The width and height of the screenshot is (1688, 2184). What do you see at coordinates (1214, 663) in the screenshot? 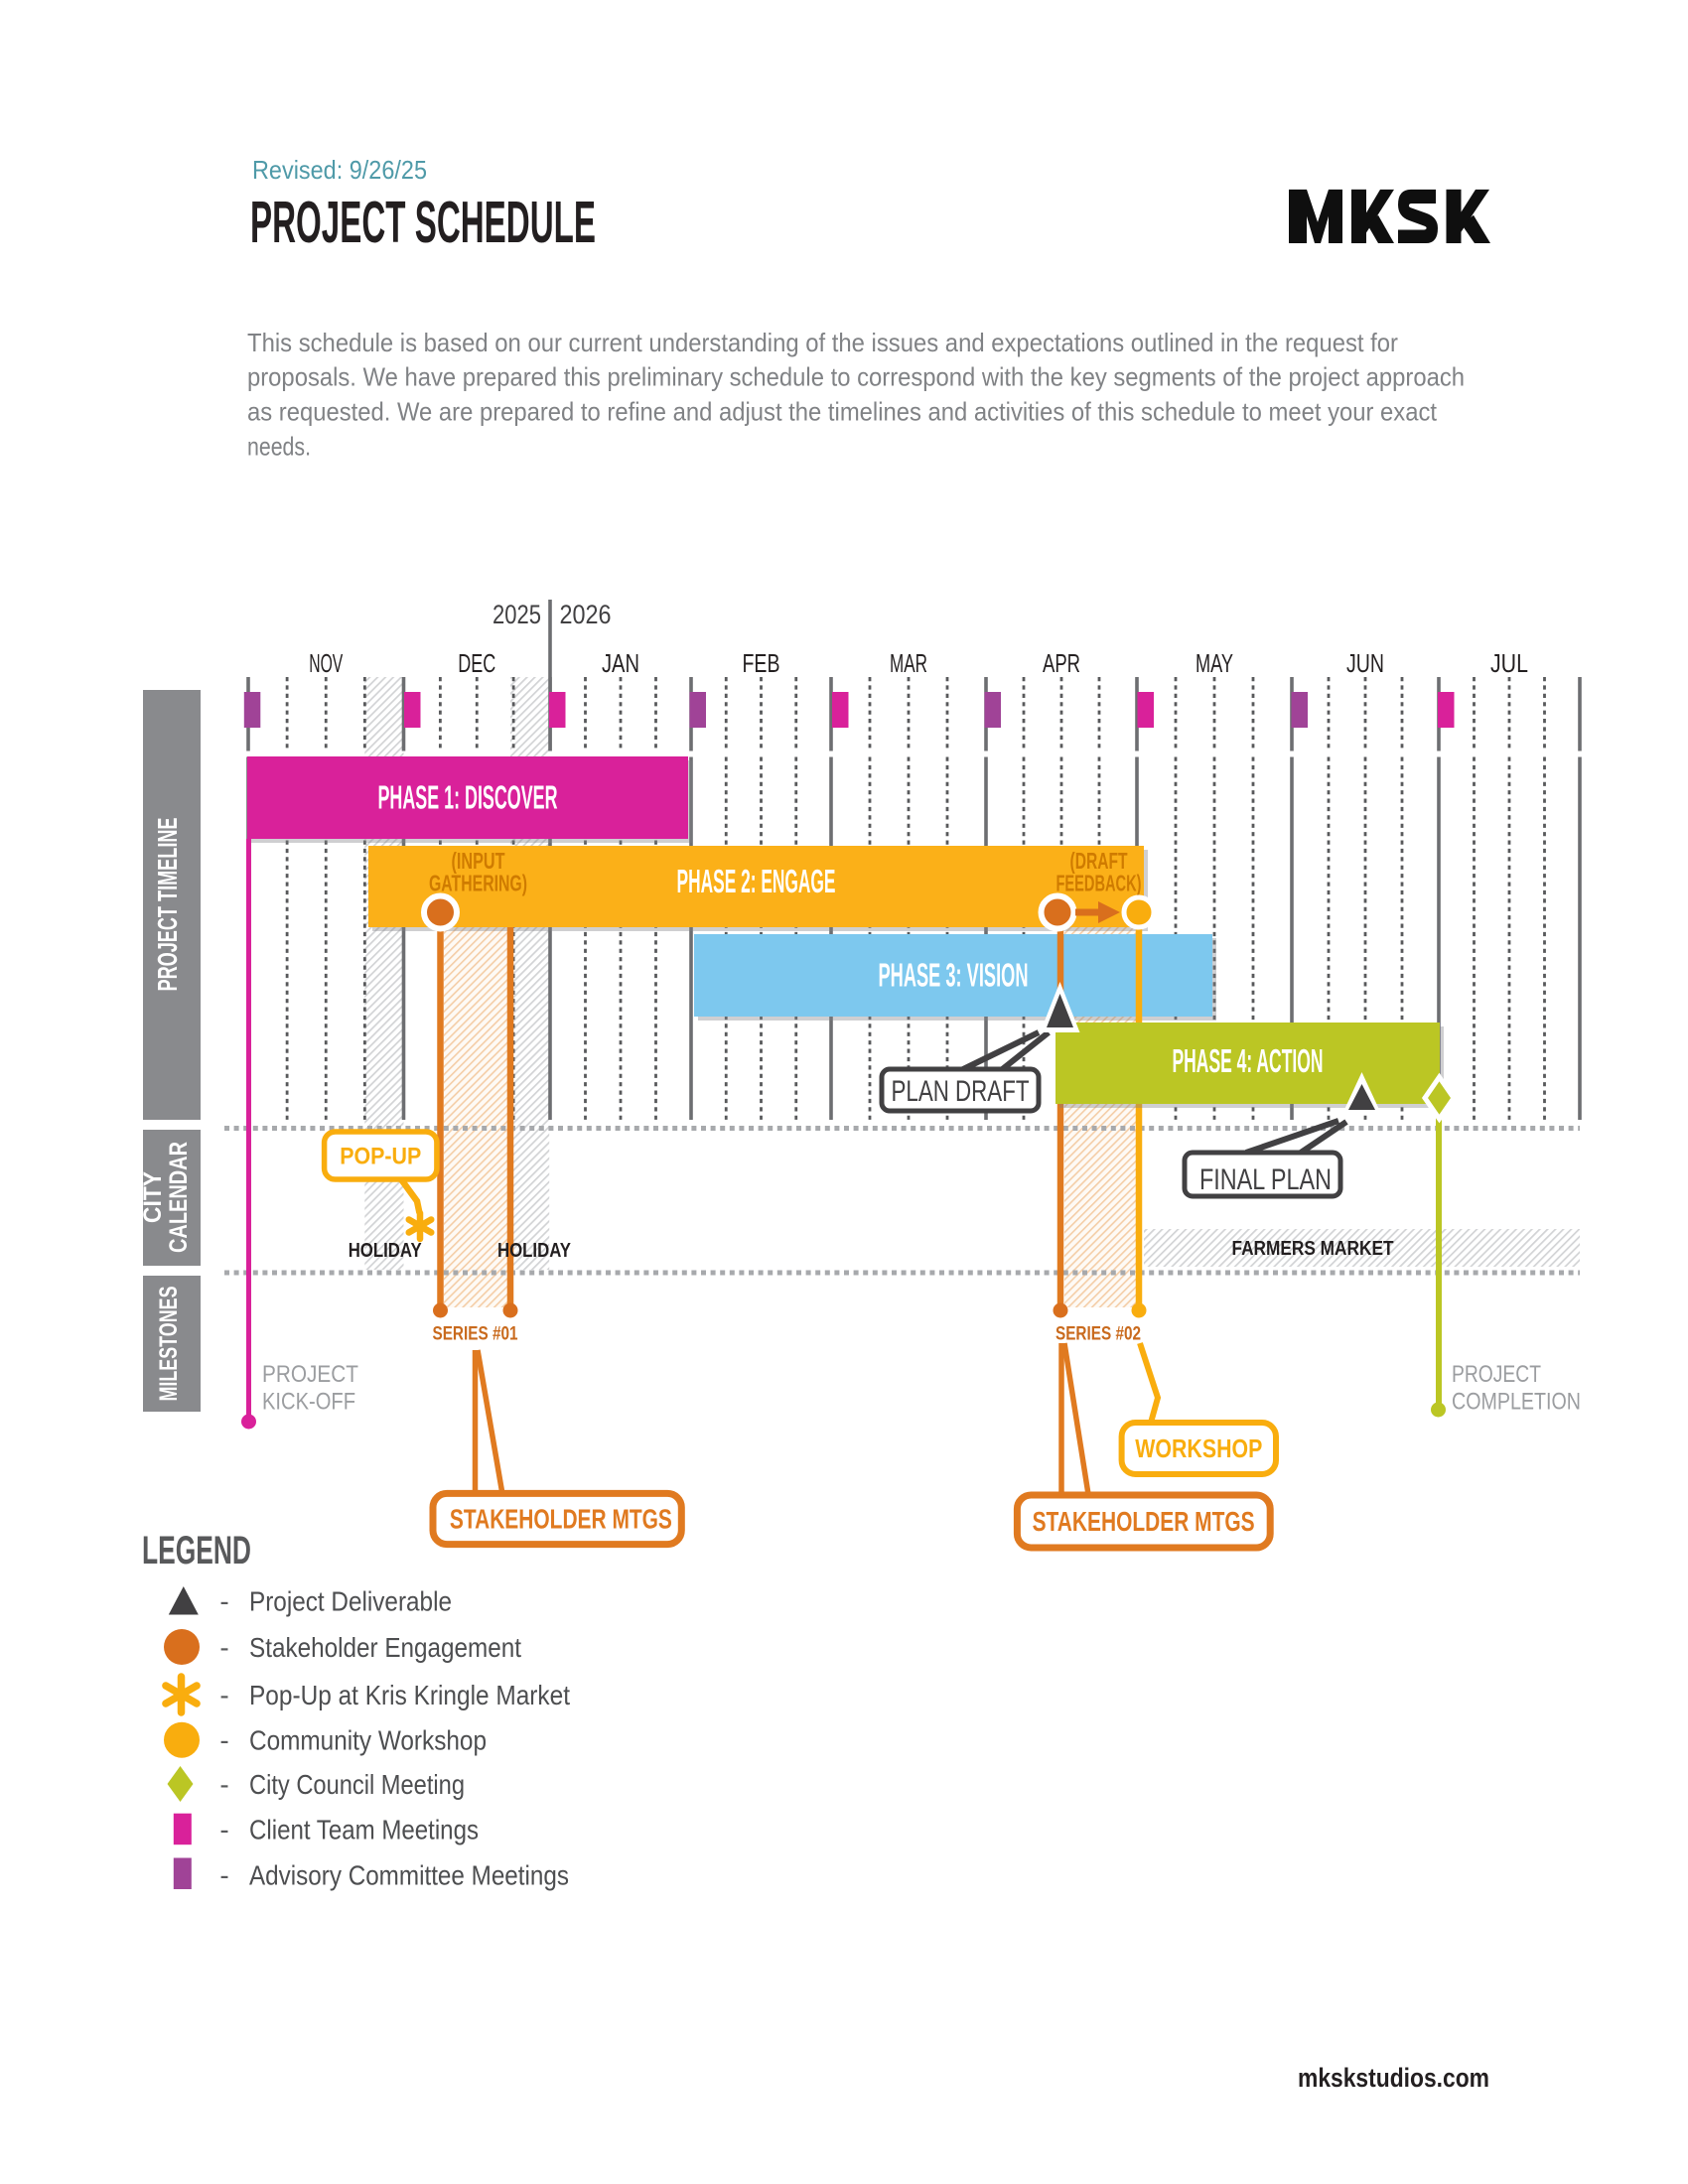
I see `svg-text: MAY` at bounding box center [1214, 663].